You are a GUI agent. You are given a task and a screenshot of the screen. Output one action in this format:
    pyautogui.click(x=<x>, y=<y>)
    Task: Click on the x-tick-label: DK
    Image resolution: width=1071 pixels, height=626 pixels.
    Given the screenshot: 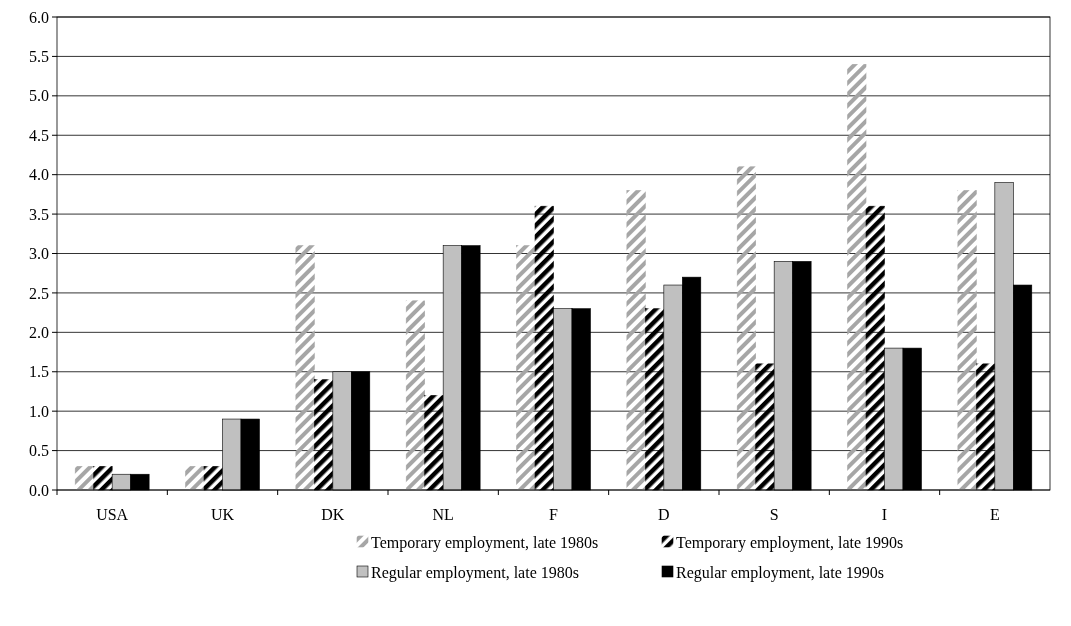 What is the action you would take?
    pyautogui.click(x=333, y=514)
    